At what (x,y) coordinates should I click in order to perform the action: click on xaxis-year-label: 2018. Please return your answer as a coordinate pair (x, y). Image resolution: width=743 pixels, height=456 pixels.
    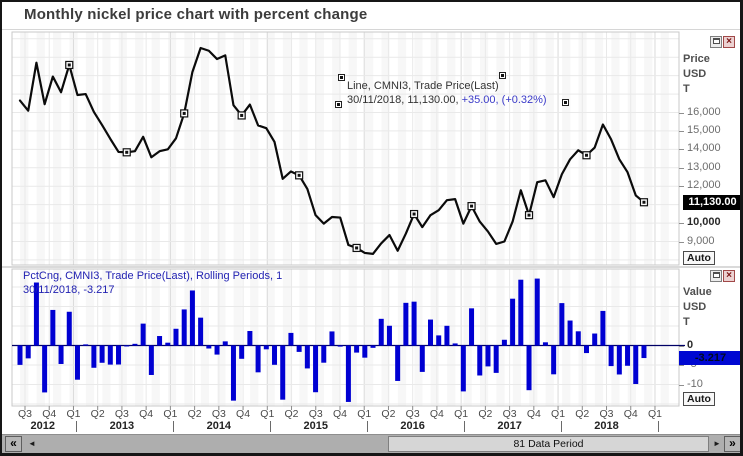
    Looking at the image, I should click on (606, 426).